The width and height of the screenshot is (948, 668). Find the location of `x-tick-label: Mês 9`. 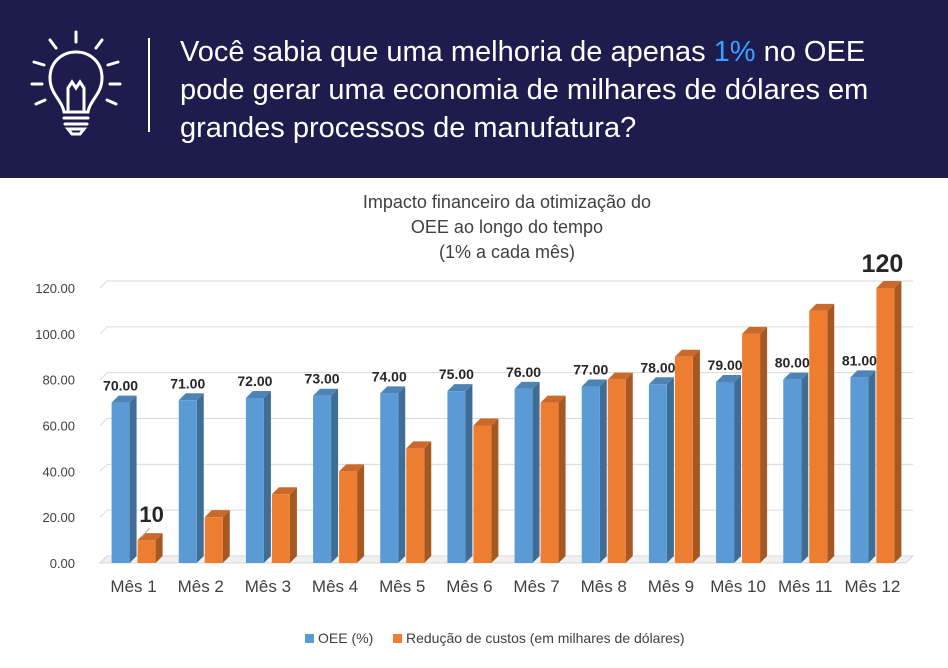

x-tick-label: Mês 9 is located at coordinates (671, 586).